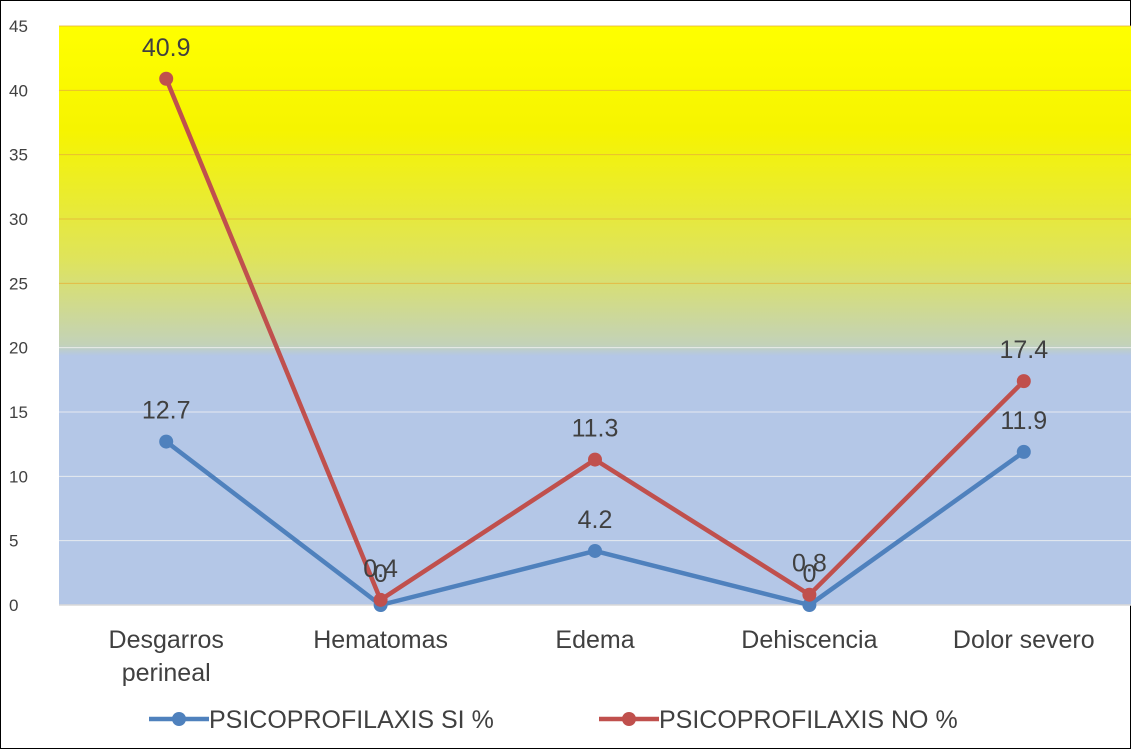 The width and height of the screenshot is (1131, 750). I want to click on y-tick-label: 30, so click(18, 219).